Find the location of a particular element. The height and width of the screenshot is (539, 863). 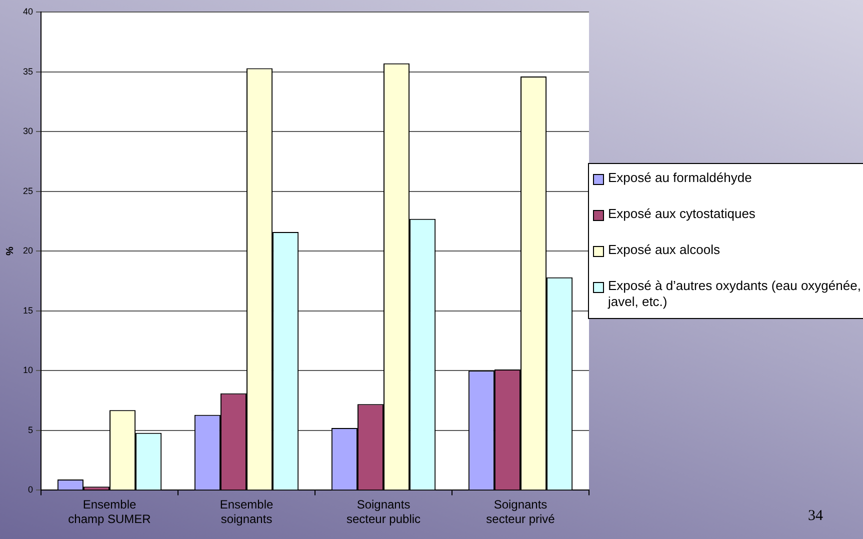

x-tick-label: Ensemble champ SUMER is located at coordinates (110, 512).